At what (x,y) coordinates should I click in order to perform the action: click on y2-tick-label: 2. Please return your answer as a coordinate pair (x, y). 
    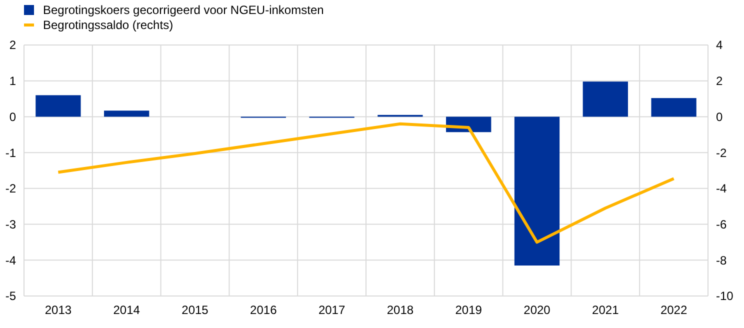
    Looking at the image, I should click on (719, 81).